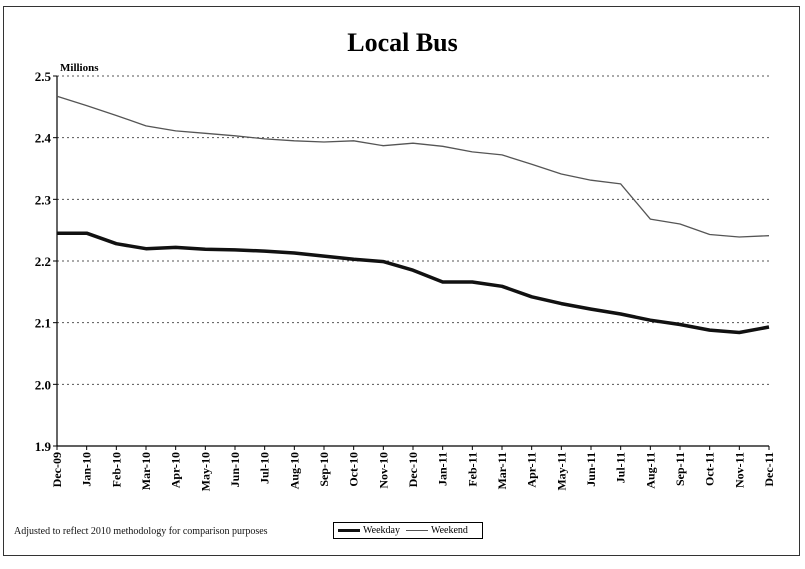  What do you see at coordinates (739, 470) in the screenshot?
I see `x-tick-label: Nov-11` at bounding box center [739, 470].